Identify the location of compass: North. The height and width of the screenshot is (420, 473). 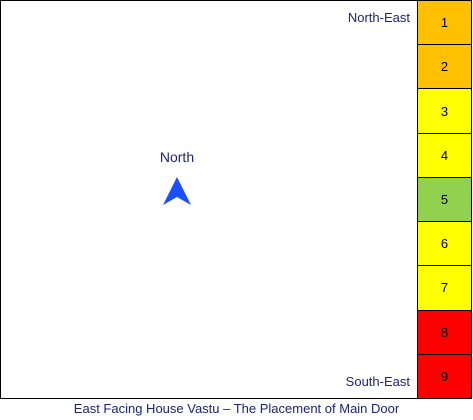
(177, 180).